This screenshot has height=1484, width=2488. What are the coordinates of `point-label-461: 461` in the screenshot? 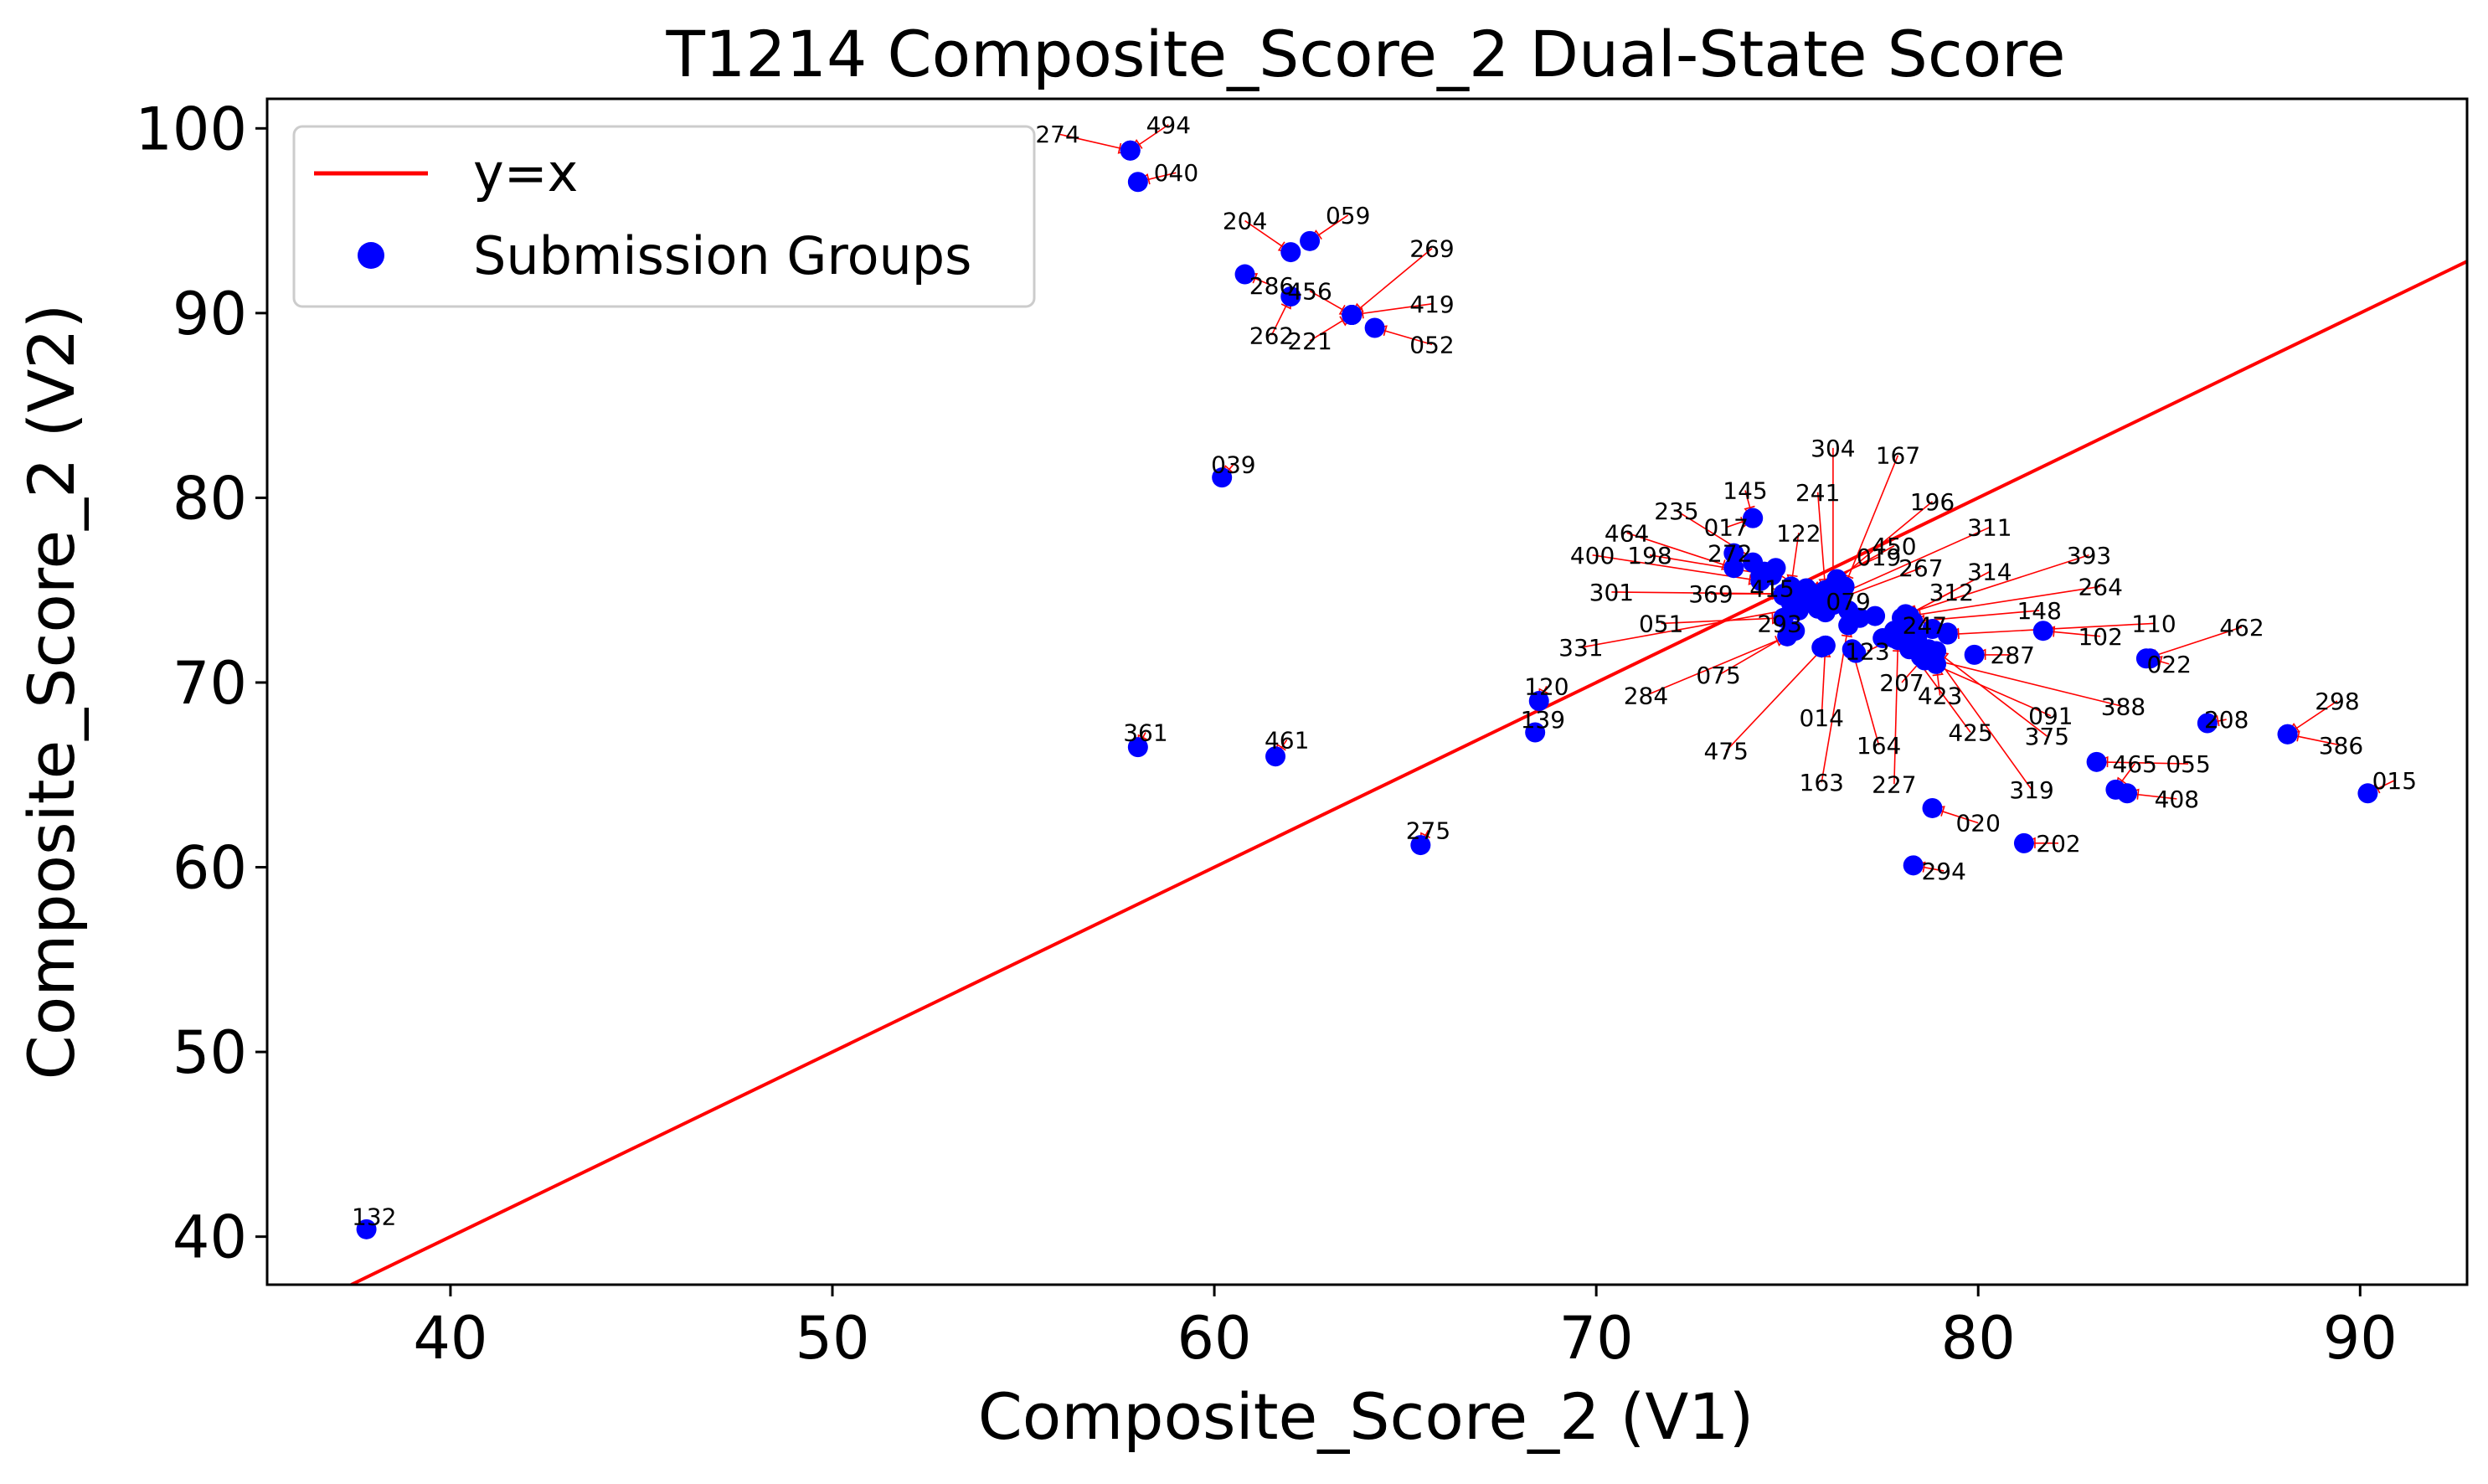 It's located at (1287, 740).